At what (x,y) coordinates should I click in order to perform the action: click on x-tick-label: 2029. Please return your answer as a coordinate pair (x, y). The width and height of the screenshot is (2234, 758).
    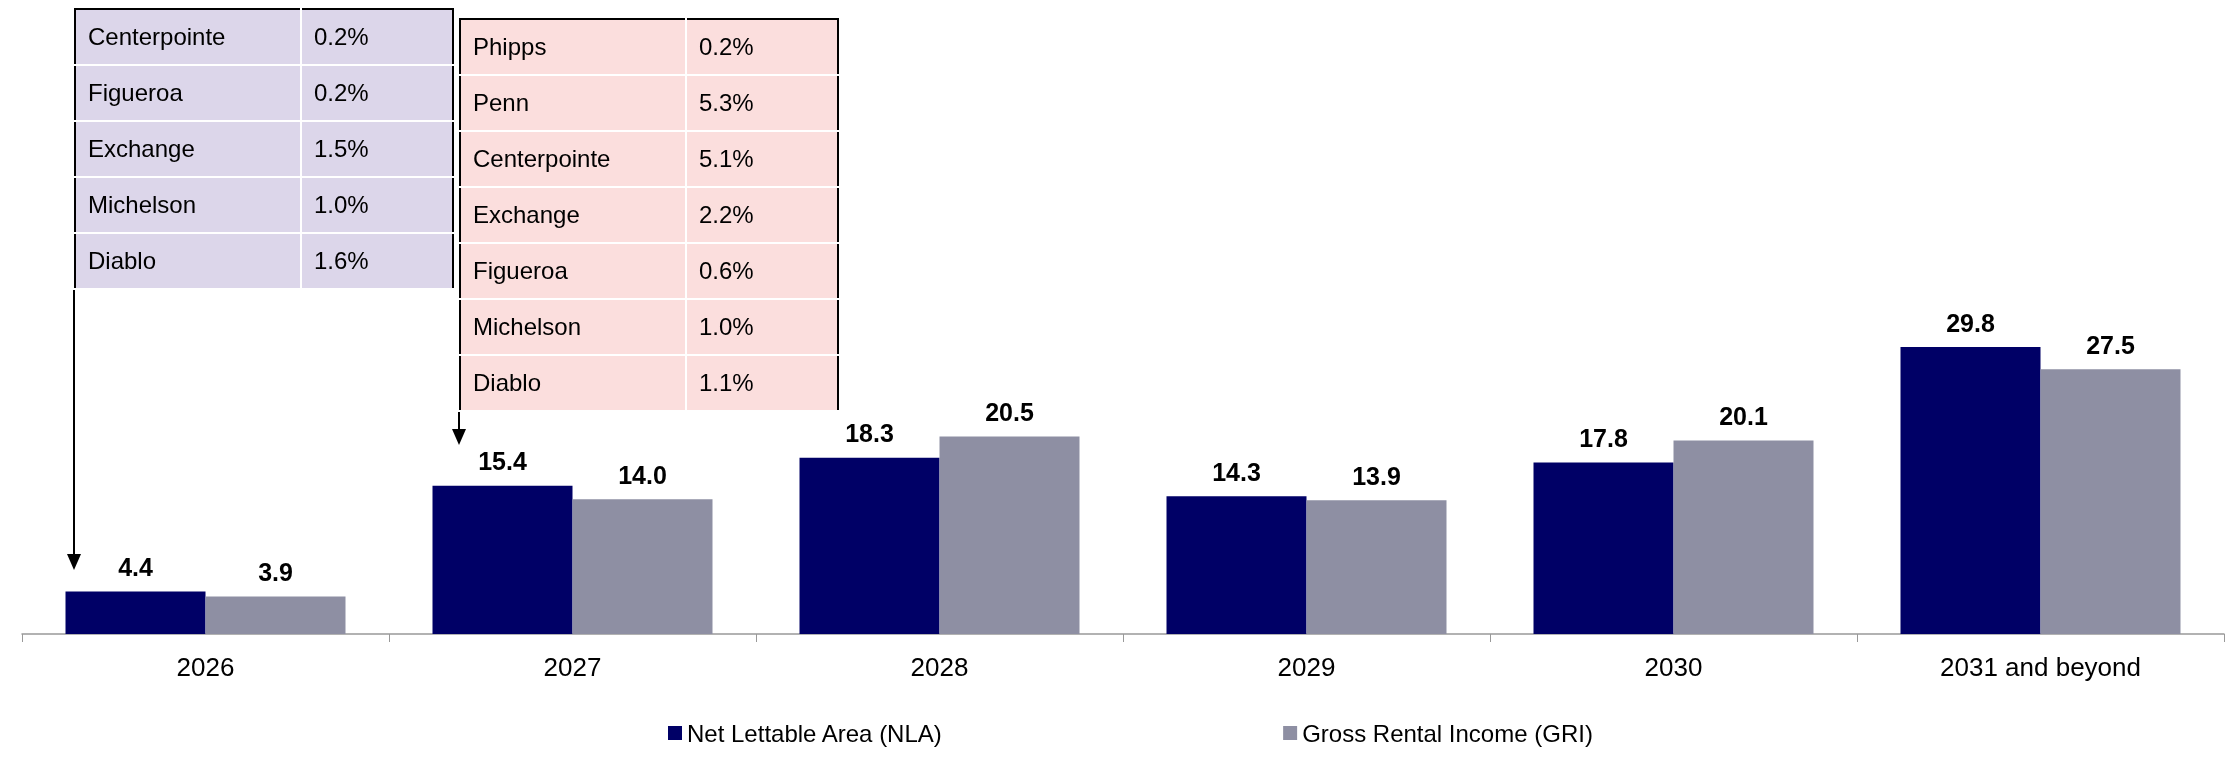
    Looking at the image, I should click on (1306, 667).